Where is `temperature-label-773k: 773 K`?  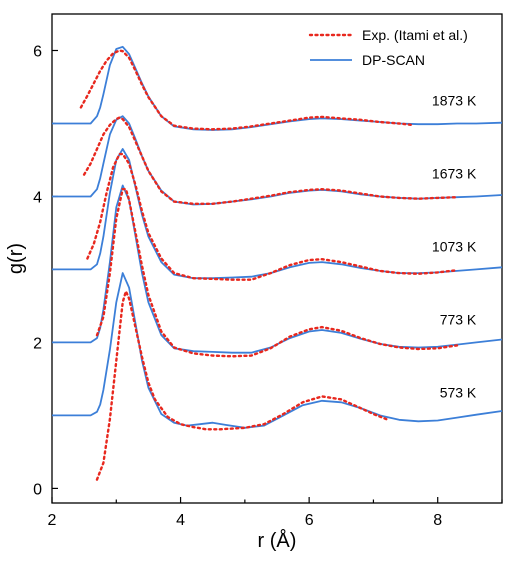
temperature-label-773k: 773 K is located at coordinates (458, 319).